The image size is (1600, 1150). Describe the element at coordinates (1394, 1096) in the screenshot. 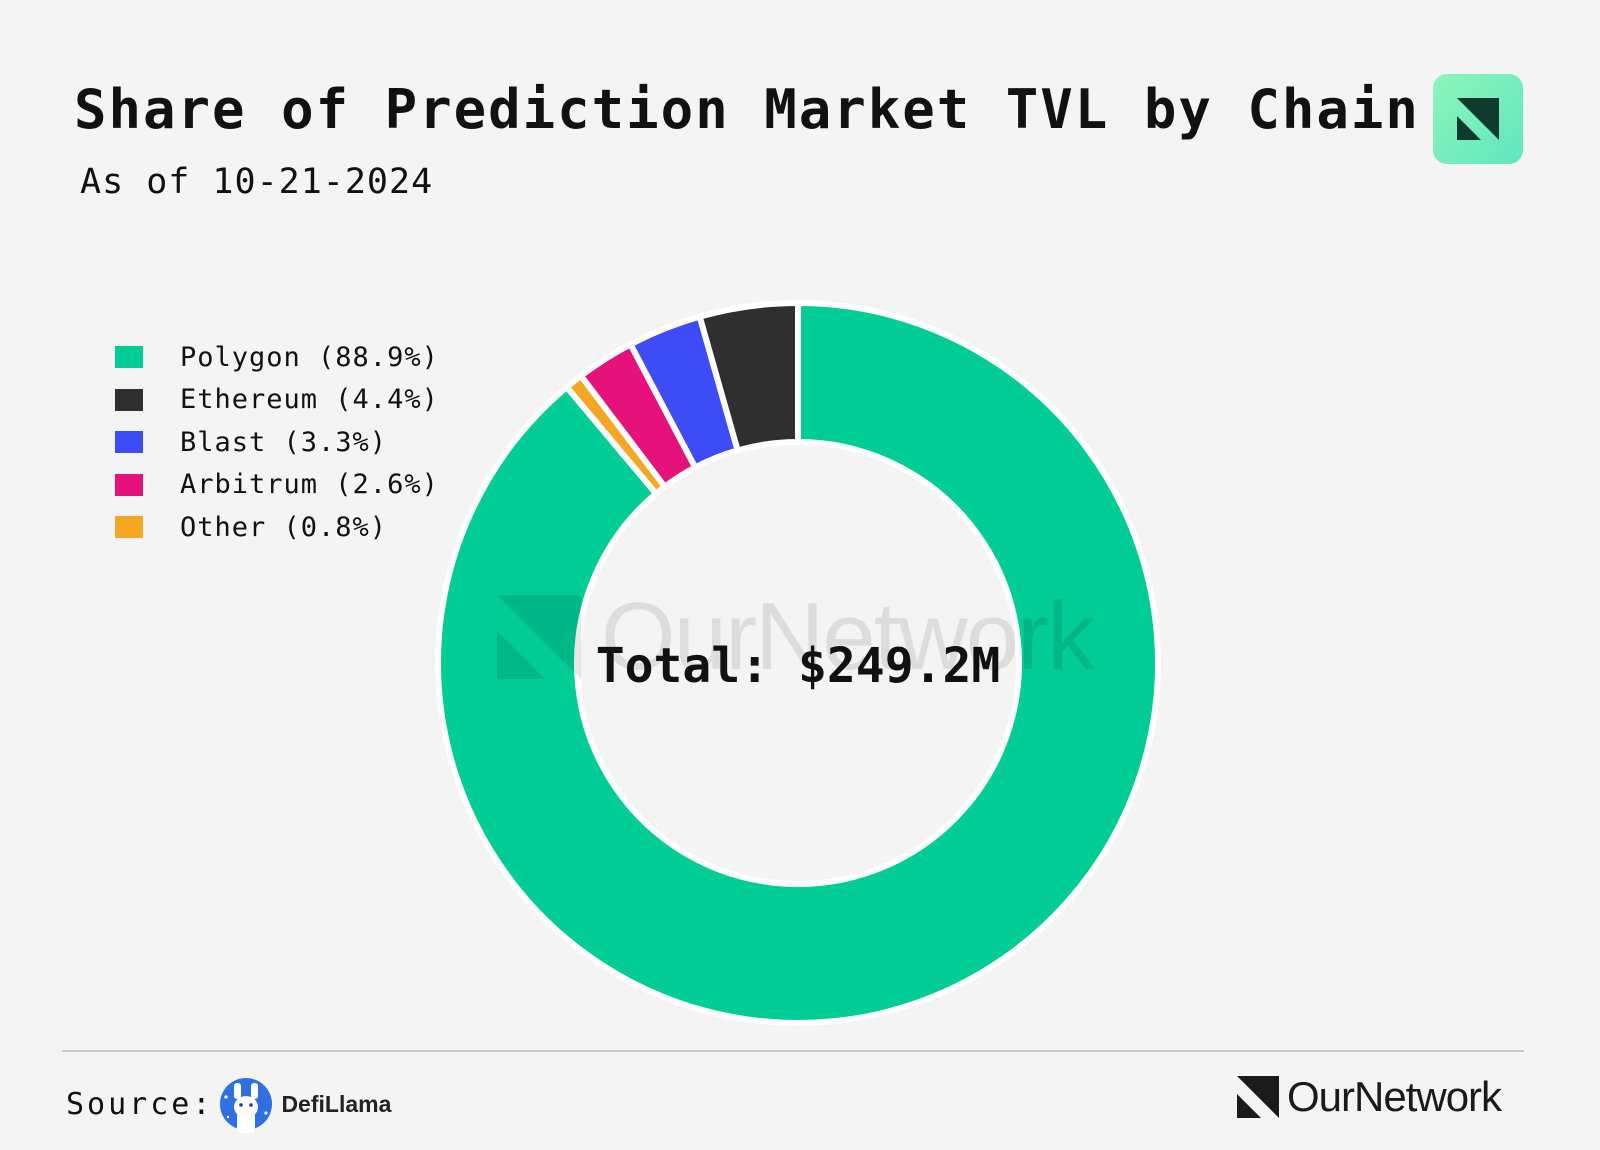

I see `footer-brand-name: OurNetwork` at that location.